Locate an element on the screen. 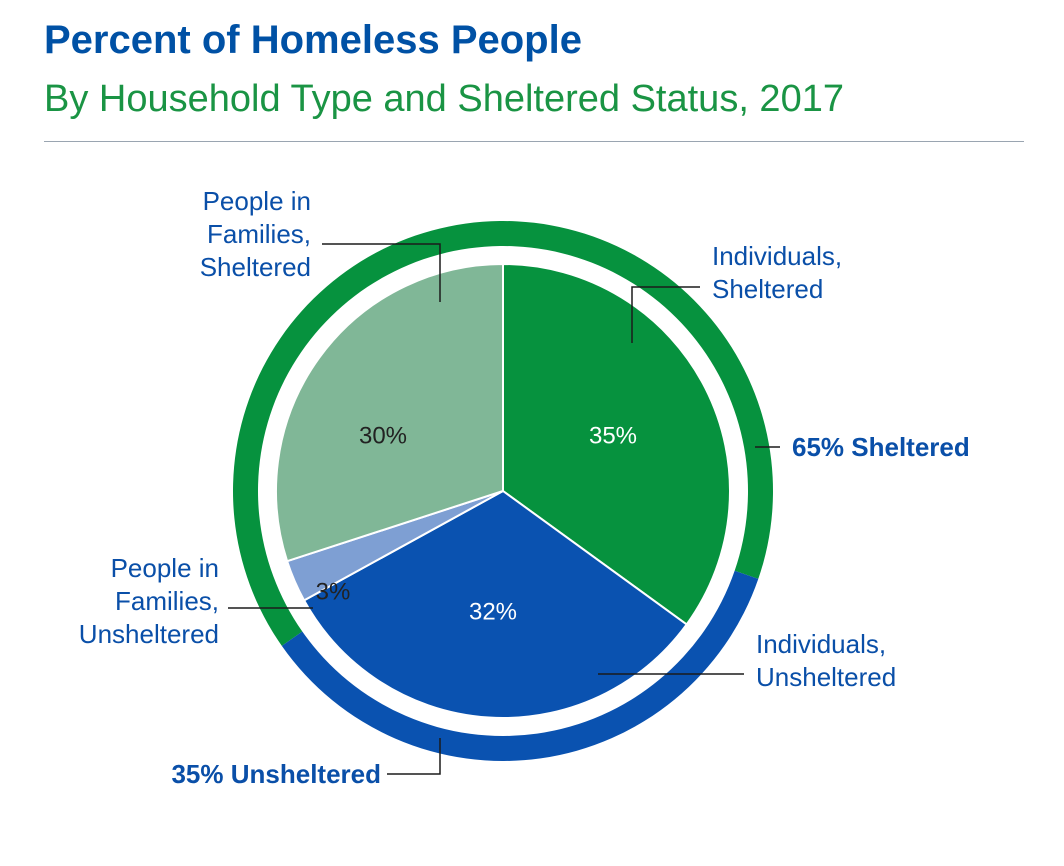 This screenshot has height=866, width=1064. ring-segment-35-unsheltered is located at coordinates (520, 666).